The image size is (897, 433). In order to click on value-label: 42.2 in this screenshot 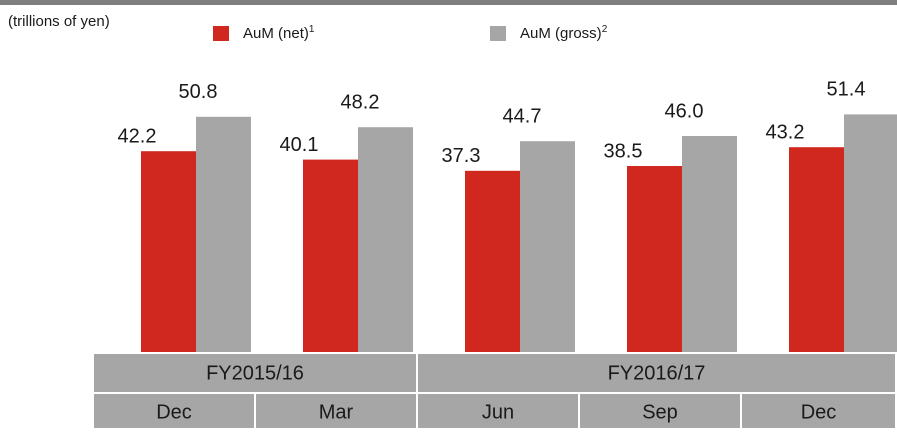, I will do `click(137, 136)`.